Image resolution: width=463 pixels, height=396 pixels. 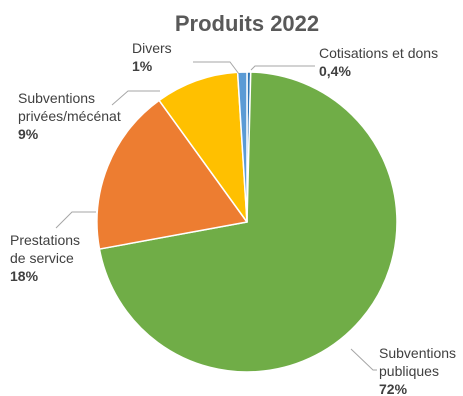 I want to click on chart-title: Produits 2022, so click(x=247, y=23).